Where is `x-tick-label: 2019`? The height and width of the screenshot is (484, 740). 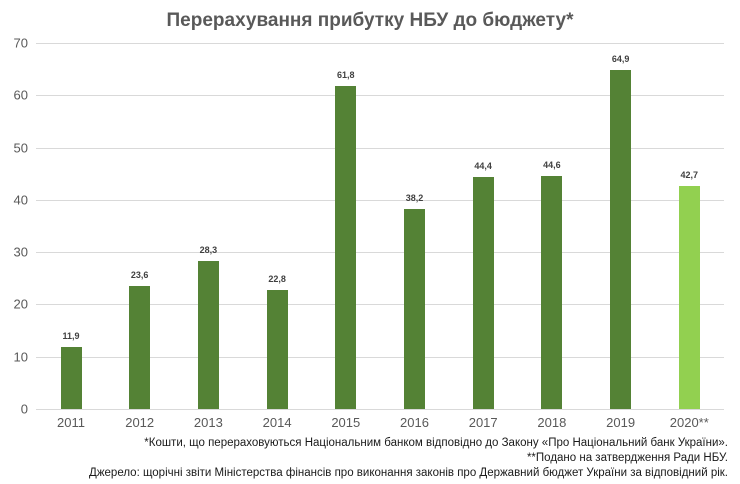
x-tick-label: 2019 is located at coordinates (621, 422).